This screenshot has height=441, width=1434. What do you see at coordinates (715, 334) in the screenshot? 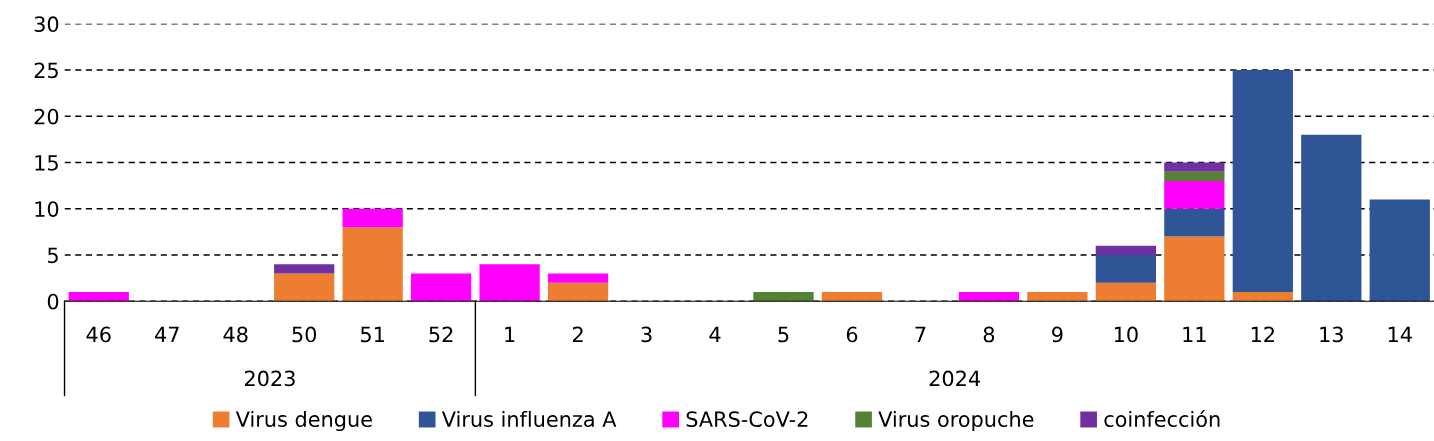
I see `x-tick-label: 4` at bounding box center [715, 334].